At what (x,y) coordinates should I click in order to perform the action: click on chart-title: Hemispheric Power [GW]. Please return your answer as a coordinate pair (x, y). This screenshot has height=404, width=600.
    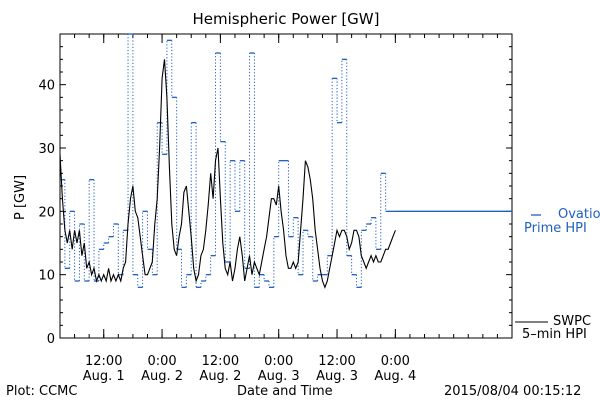
    Looking at the image, I should click on (286, 19).